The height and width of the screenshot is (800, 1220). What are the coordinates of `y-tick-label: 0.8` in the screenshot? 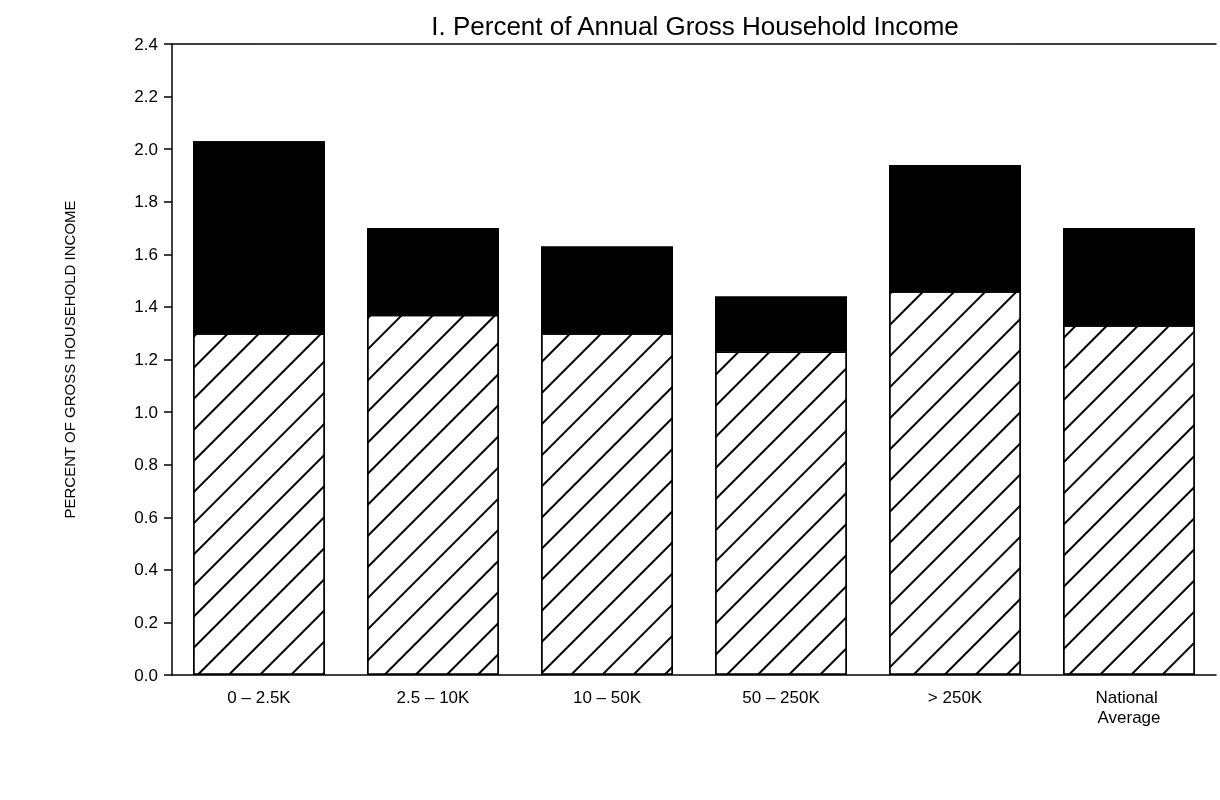 It's located at (146, 465).